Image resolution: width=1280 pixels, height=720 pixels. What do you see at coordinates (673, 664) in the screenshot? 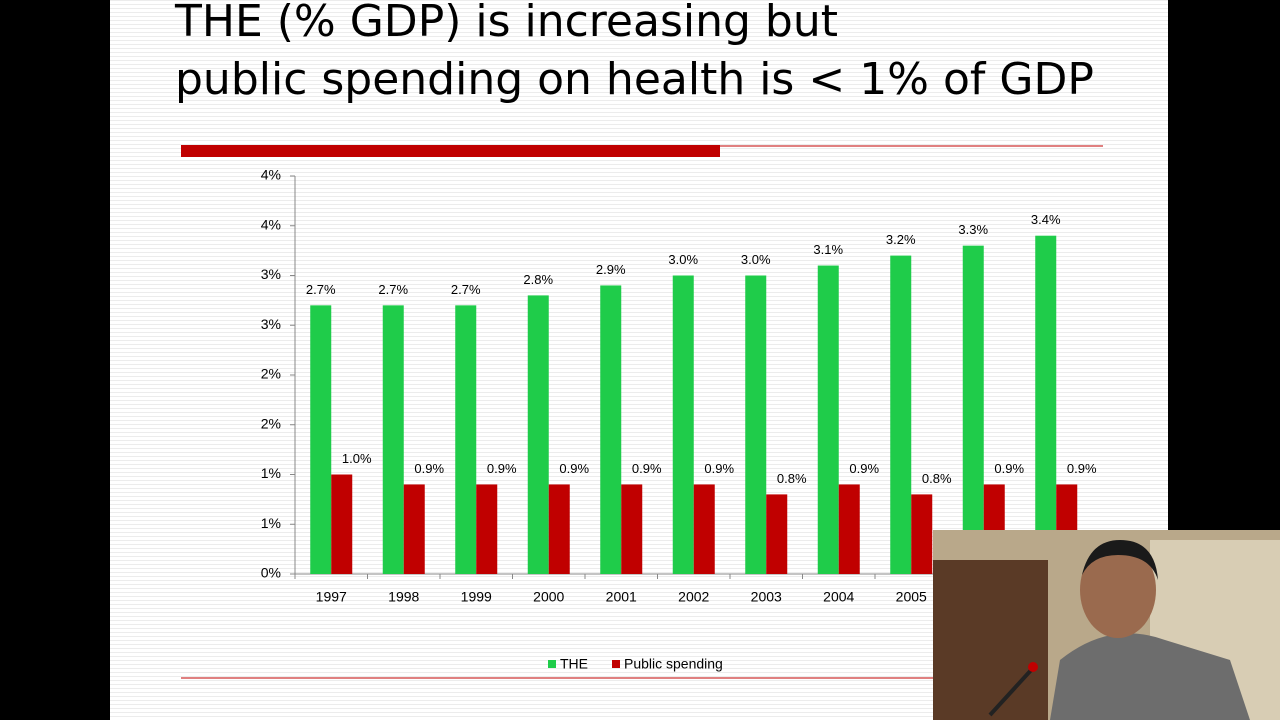
I see `legend-label: Public spending` at bounding box center [673, 664].